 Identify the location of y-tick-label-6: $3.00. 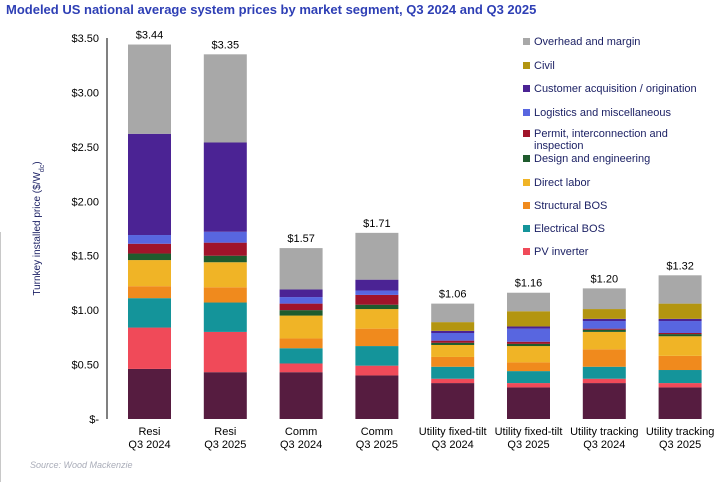
(85, 93).